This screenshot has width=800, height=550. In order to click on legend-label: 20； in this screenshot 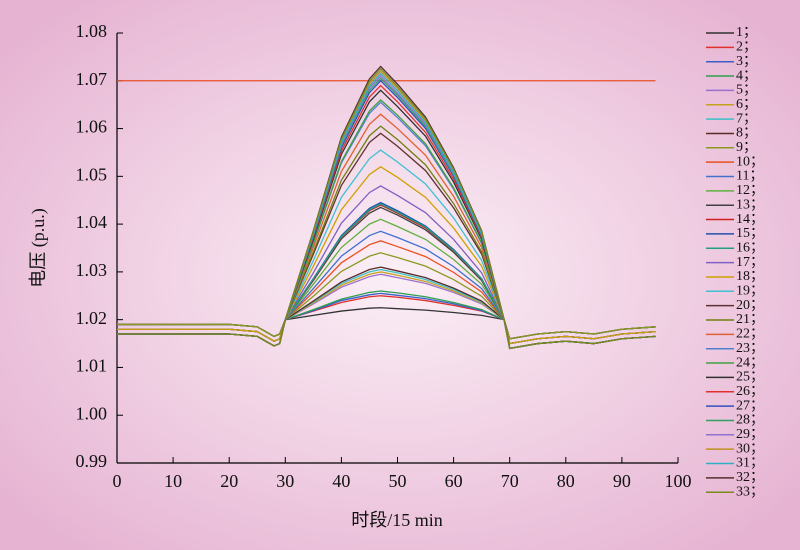, I will do `click(750, 305)`.